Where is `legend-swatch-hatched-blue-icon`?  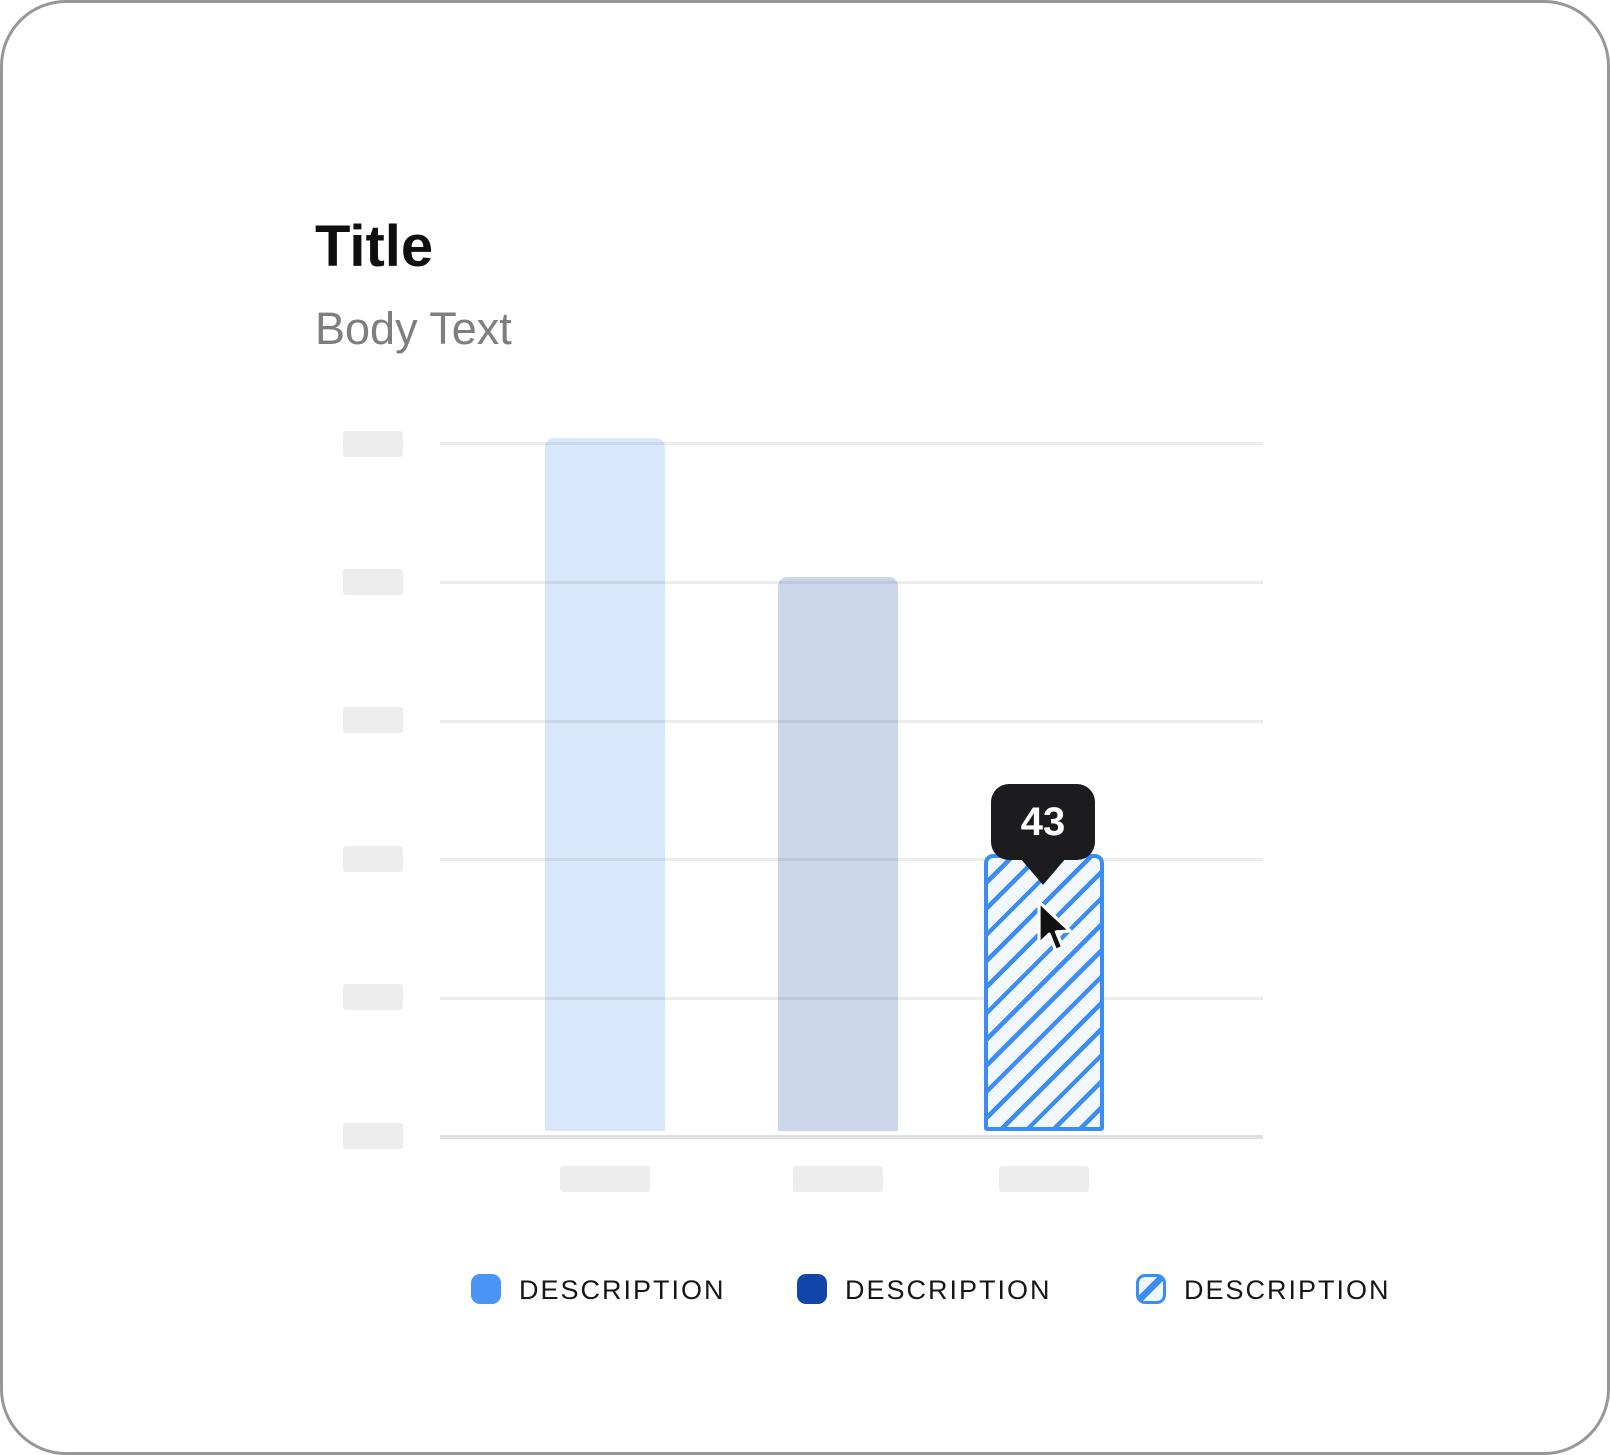
legend-swatch-hatched-blue-icon is located at coordinates (1151, 1289).